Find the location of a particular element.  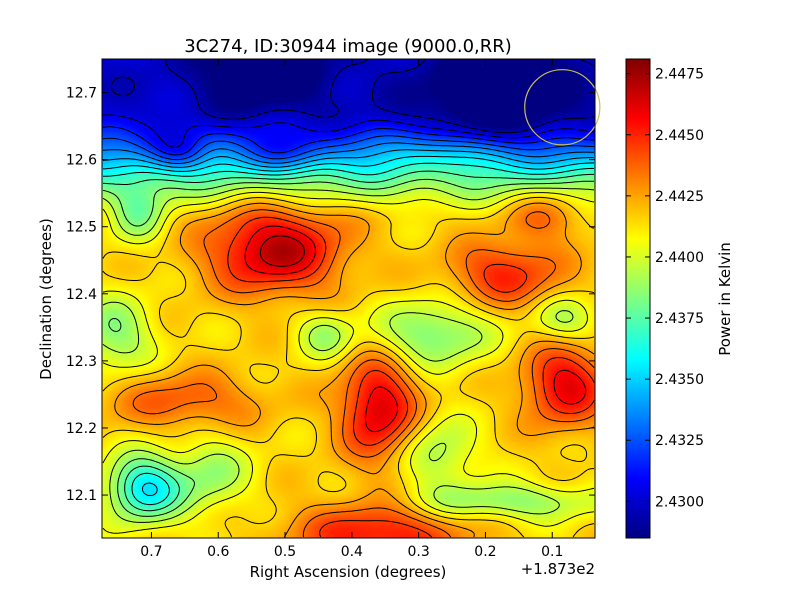

colorbar-tick-label: 2.4450 is located at coordinates (679, 136).